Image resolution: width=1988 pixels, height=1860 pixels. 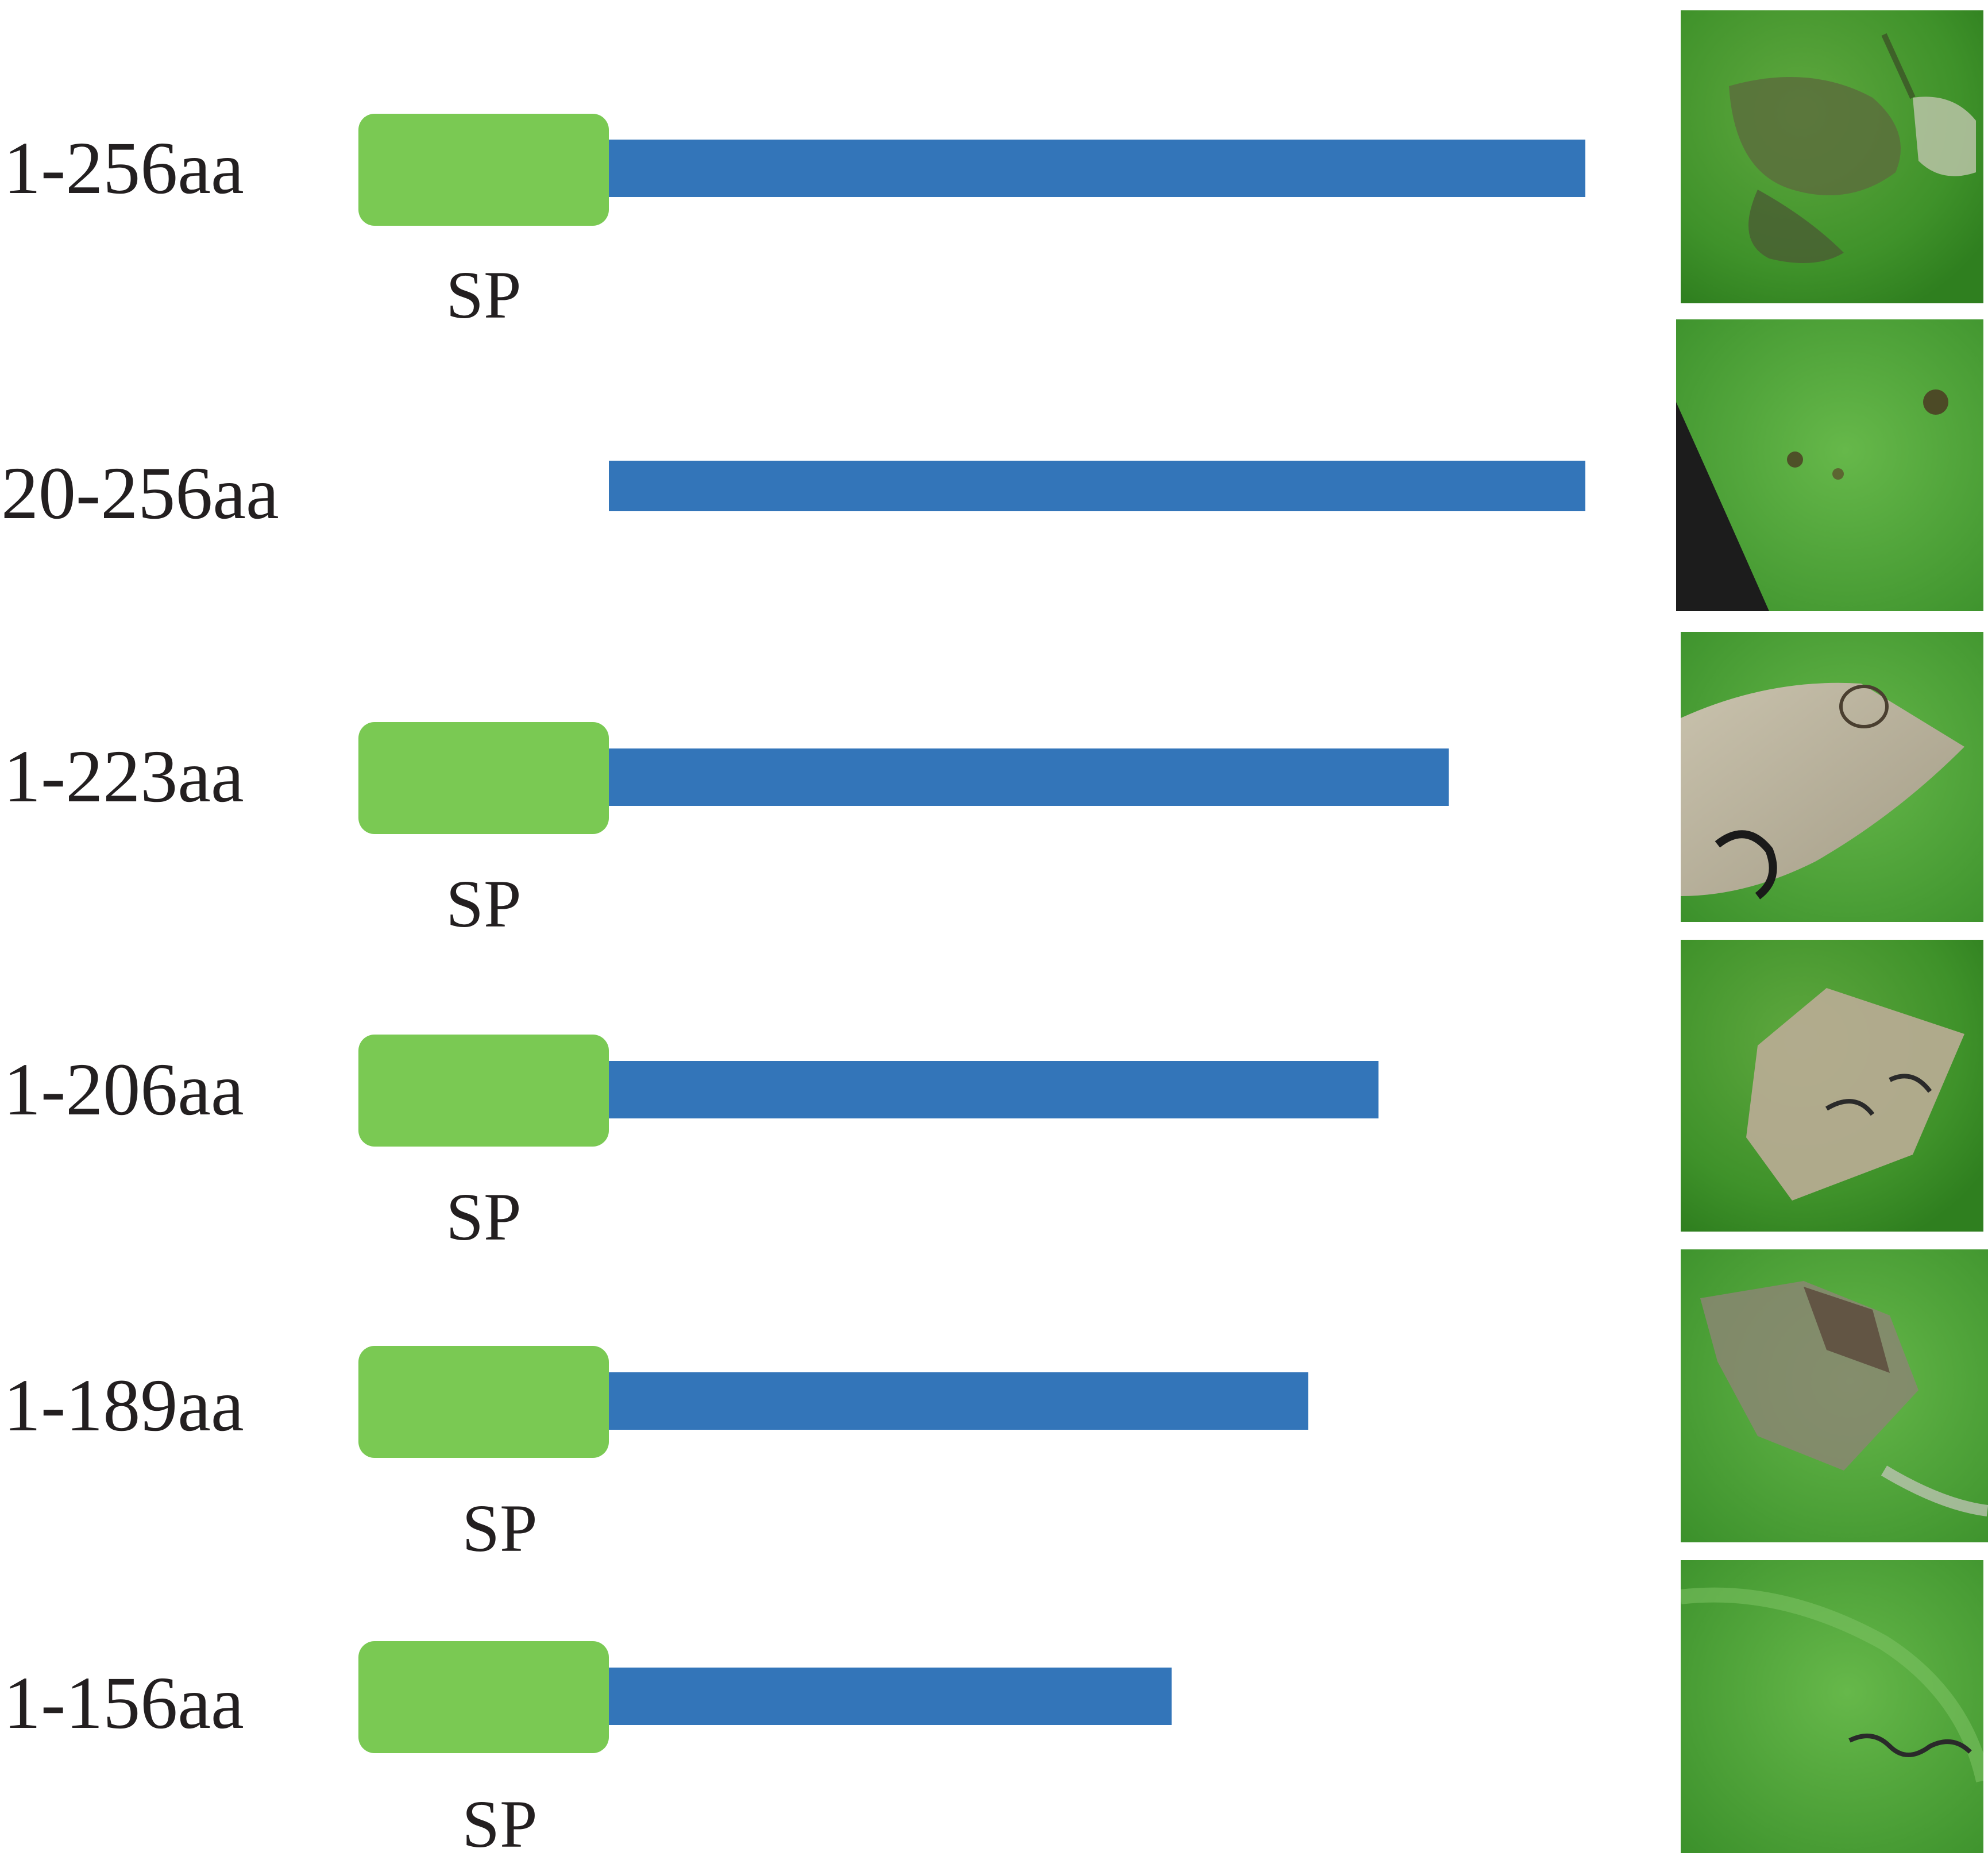 What do you see at coordinates (140, 493) in the screenshot?
I see `construct-label: 20-256aa` at bounding box center [140, 493].